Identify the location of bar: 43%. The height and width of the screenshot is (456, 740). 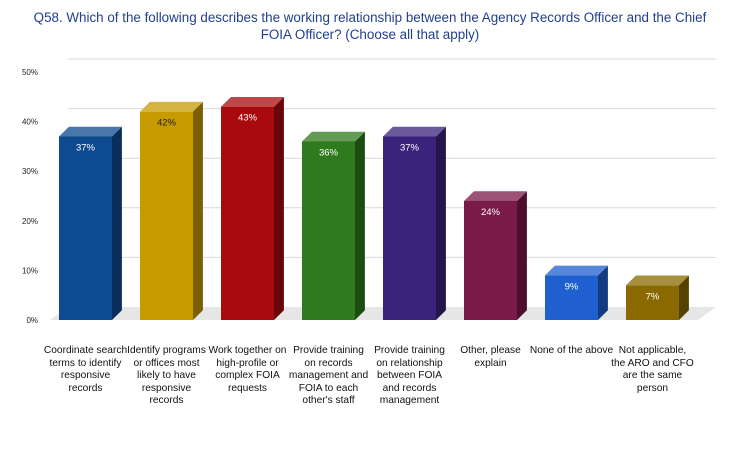
(252, 208).